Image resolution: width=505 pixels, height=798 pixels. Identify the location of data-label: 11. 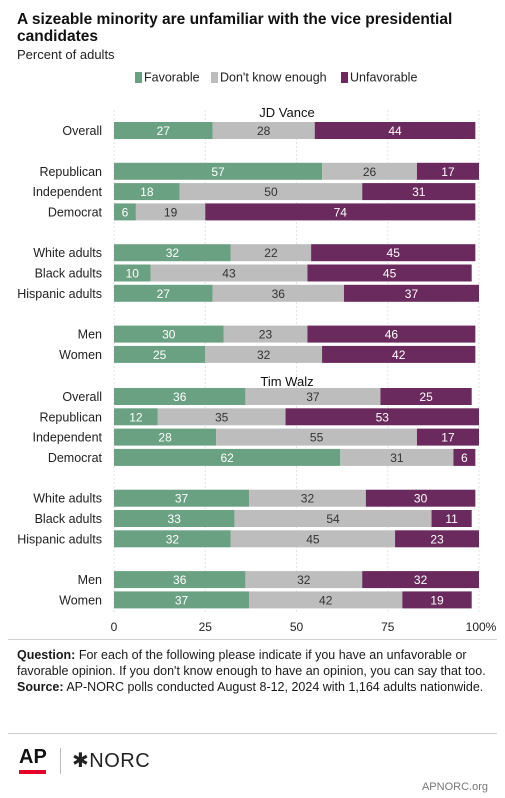
(451, 519).